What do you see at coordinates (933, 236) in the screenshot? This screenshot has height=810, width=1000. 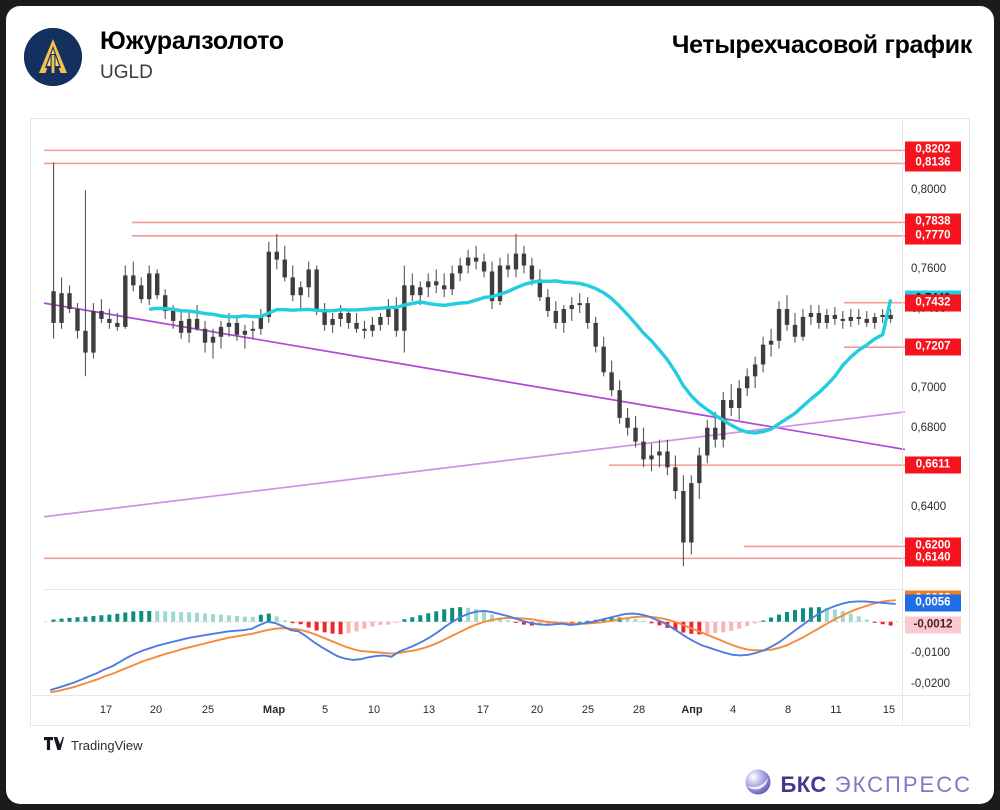 I see `price-level-badge: 0,7770` at bounding box center [933, 236].